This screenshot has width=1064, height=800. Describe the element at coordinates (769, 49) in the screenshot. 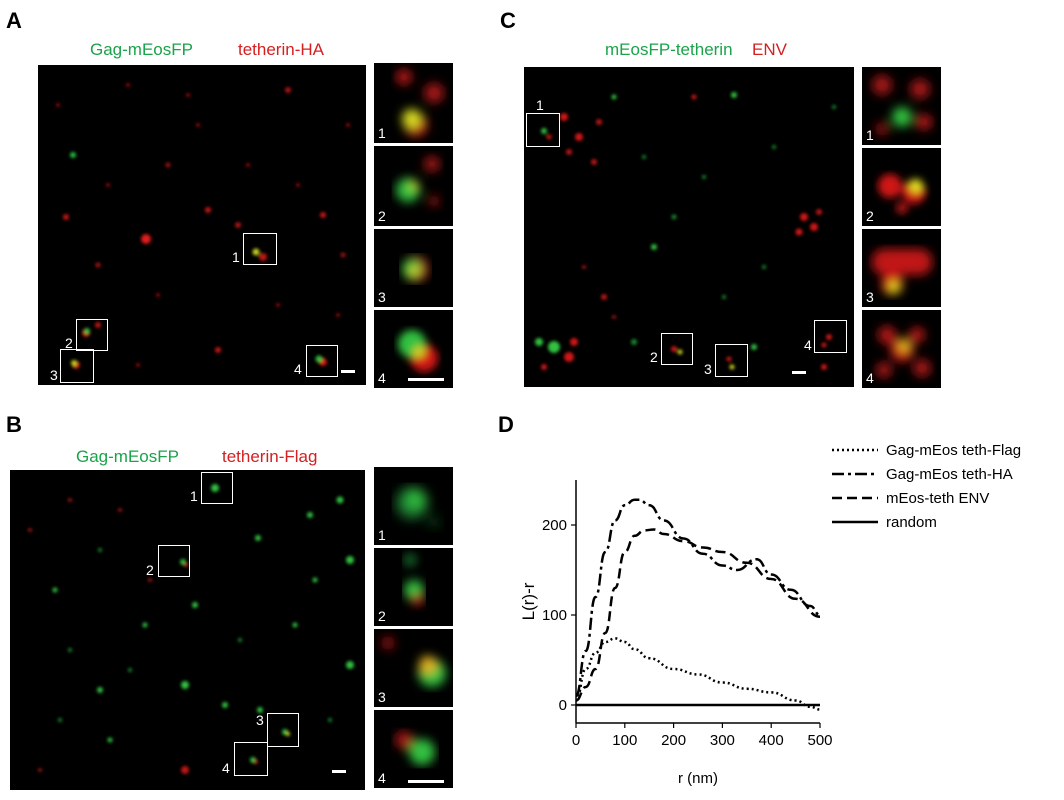

I see `panel-c-caption-red: ENV` at that location.